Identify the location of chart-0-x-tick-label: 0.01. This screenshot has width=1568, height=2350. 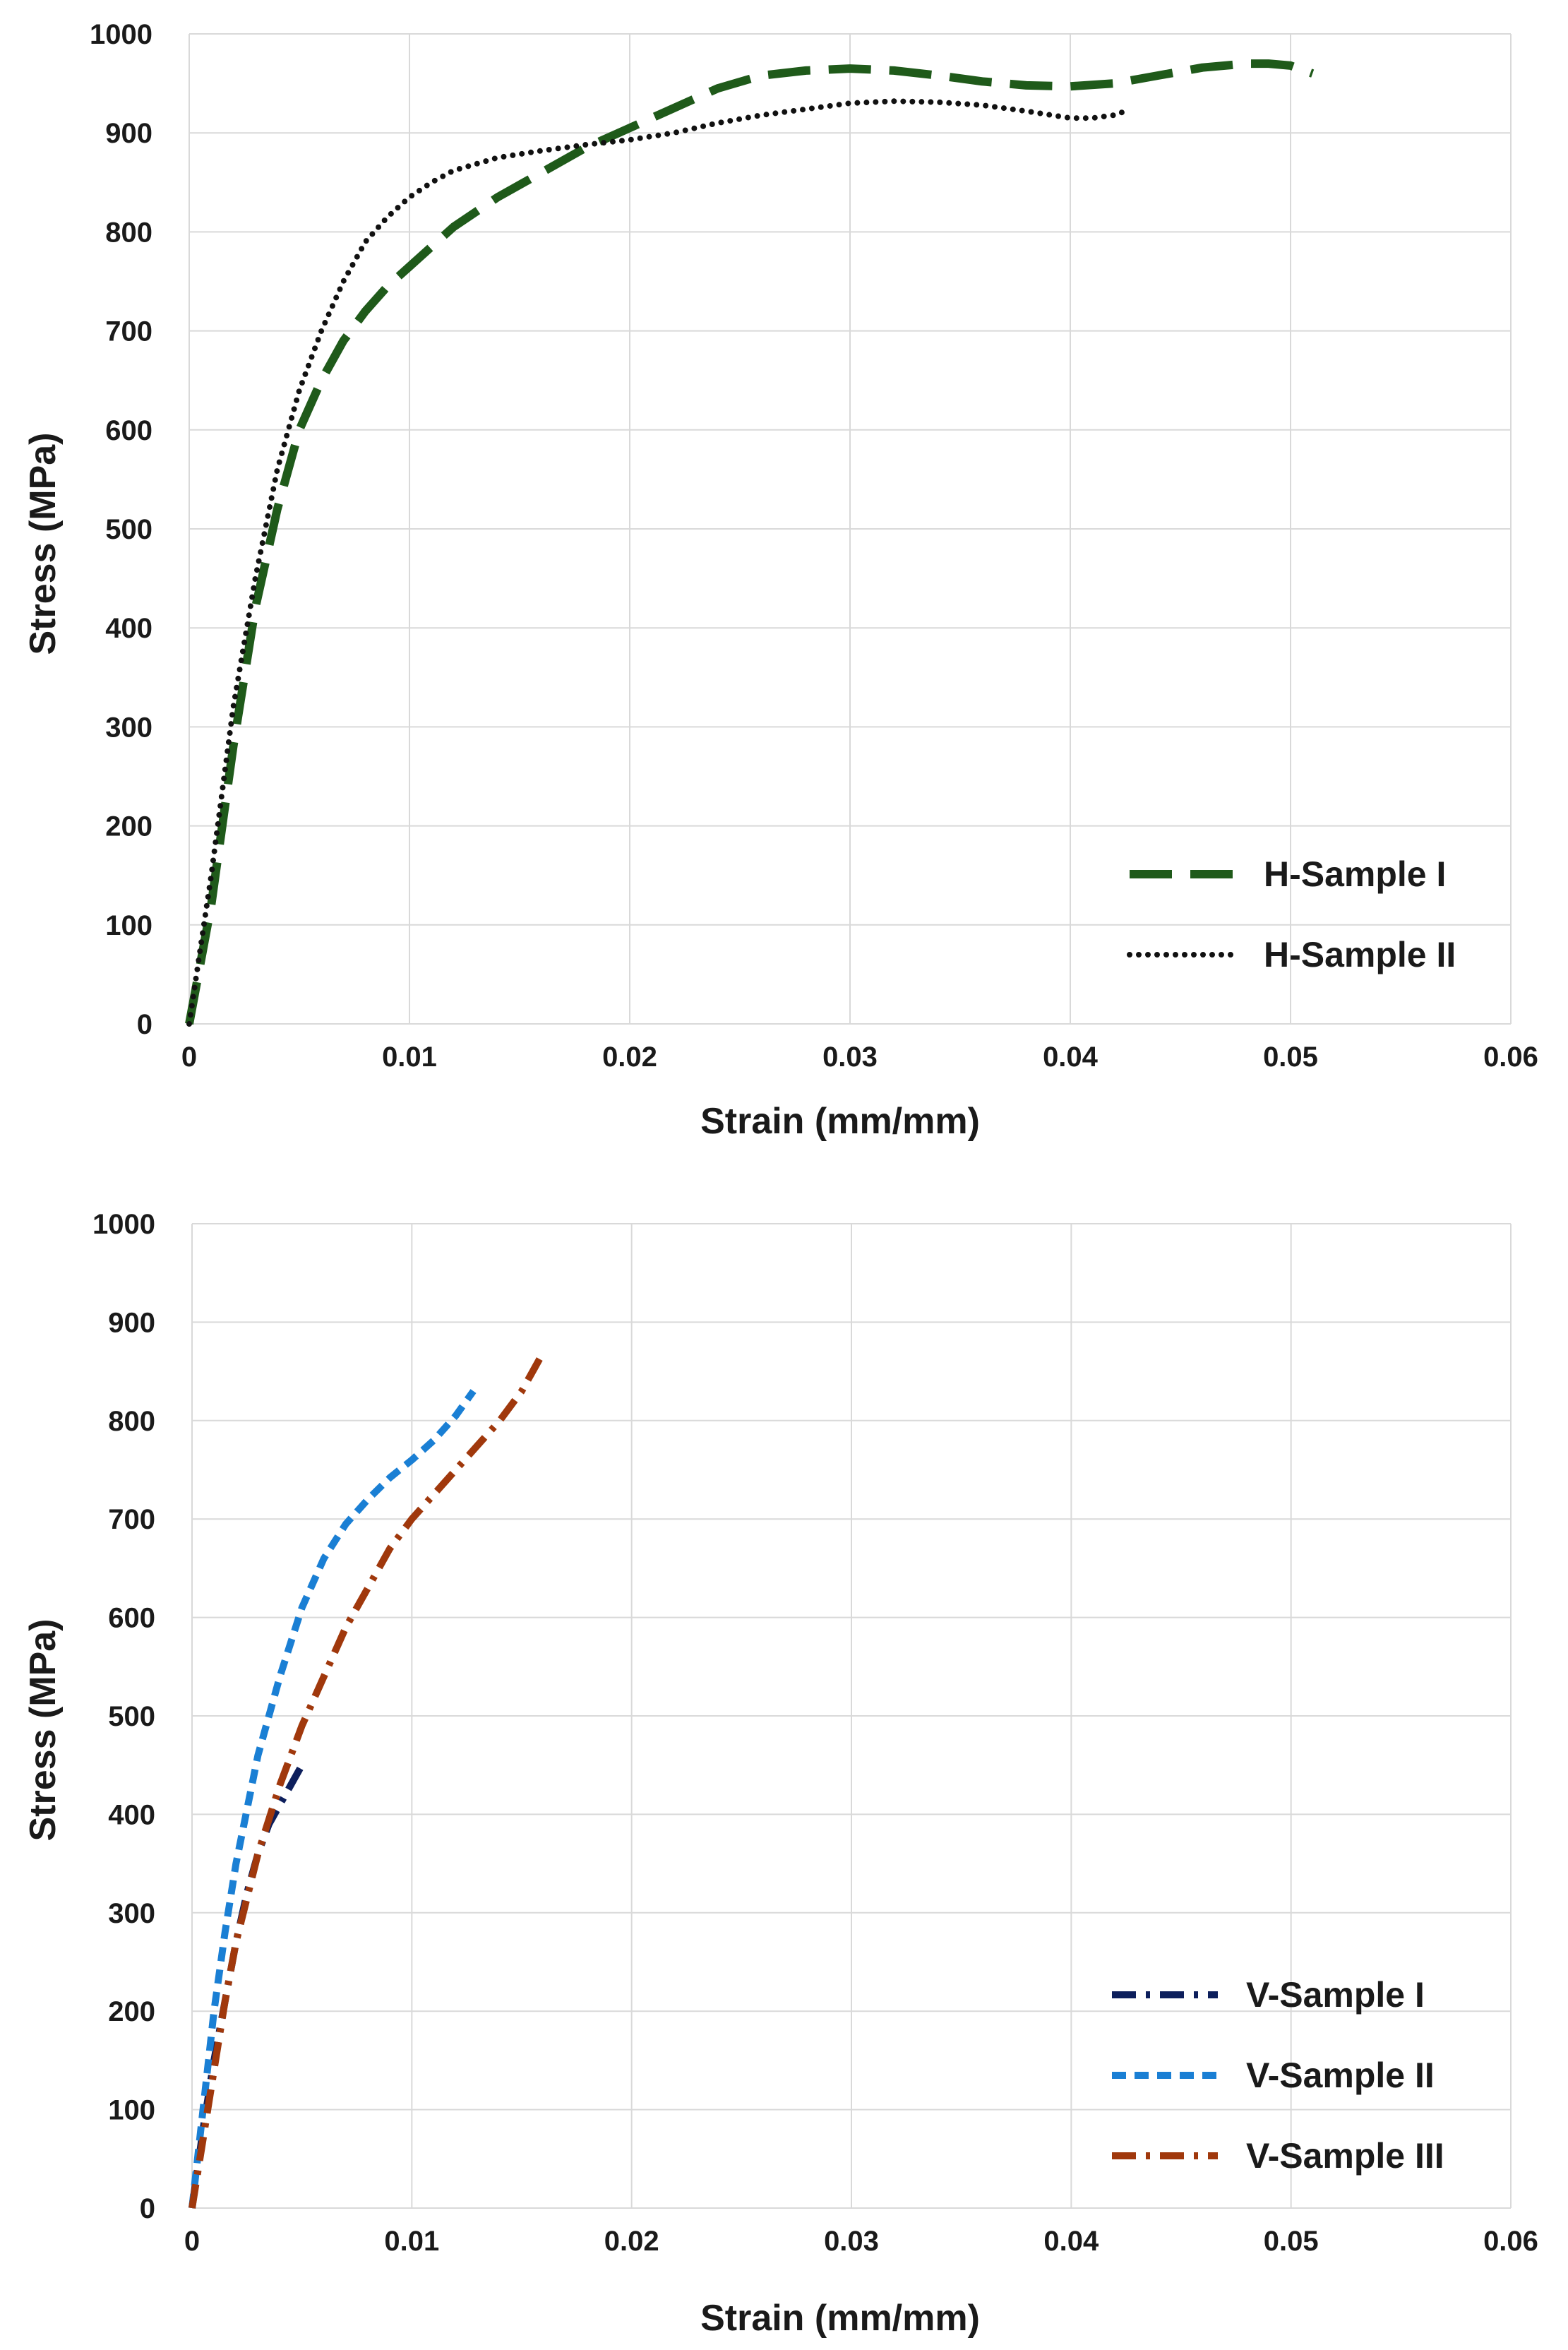
(409, 1057).